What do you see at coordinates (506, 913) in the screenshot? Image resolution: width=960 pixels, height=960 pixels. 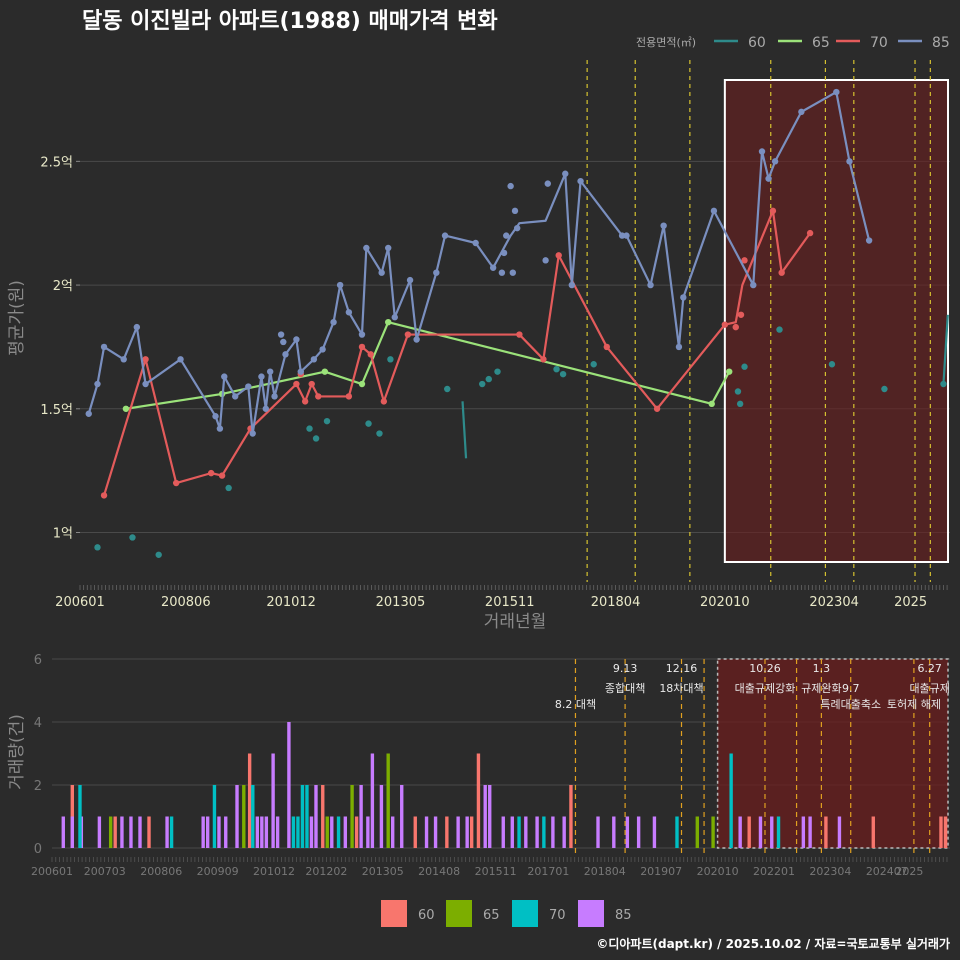 I see `bottom-legend: 60 65 70 85` at bounding box center [506, 913].